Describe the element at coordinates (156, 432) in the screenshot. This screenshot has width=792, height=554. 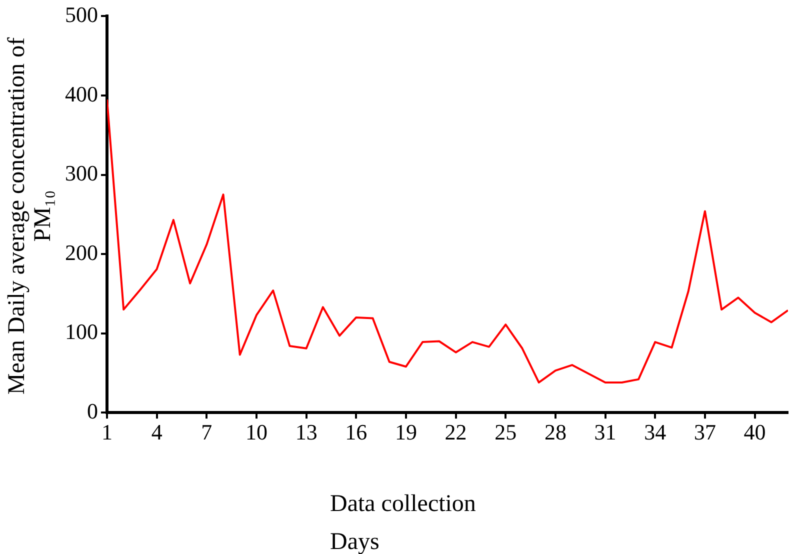
I see `x-tick-label: 4` at that location.